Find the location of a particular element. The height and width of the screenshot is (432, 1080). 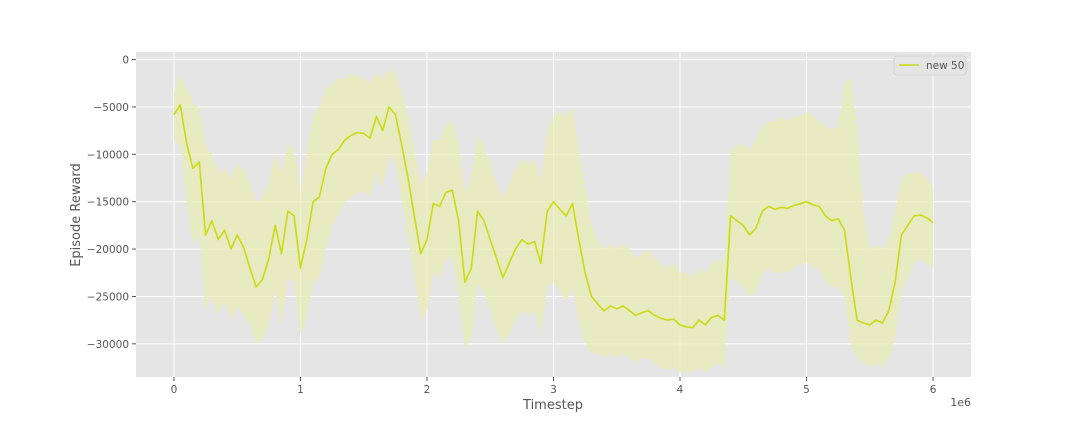

x-tick-label: 0 is located at coordinates (174, 390).